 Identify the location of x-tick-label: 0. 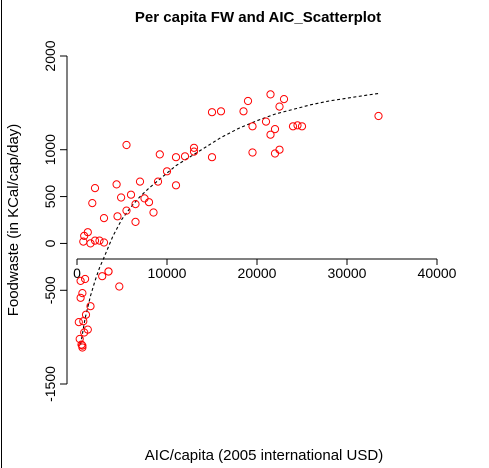
(77, 273).